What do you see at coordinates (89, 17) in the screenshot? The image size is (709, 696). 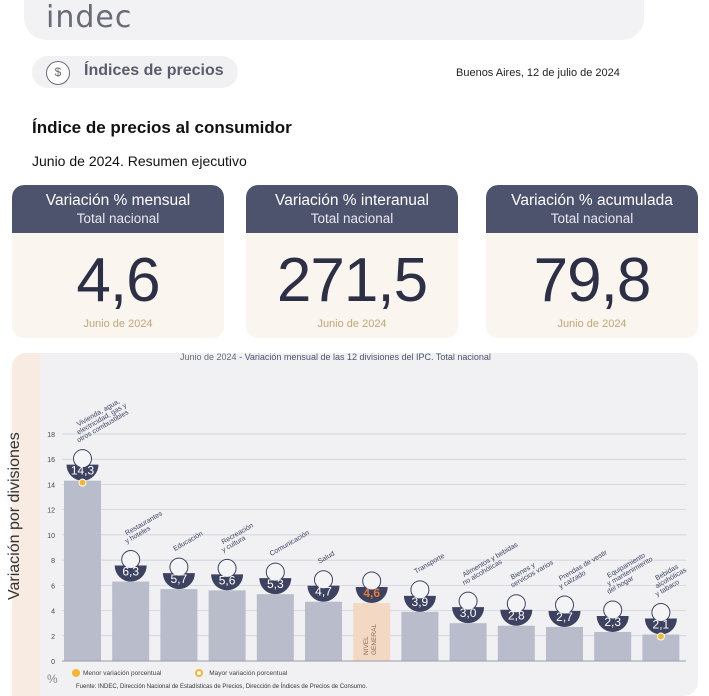 I see `indec-logo: indec` at bounding box center [89, 17].